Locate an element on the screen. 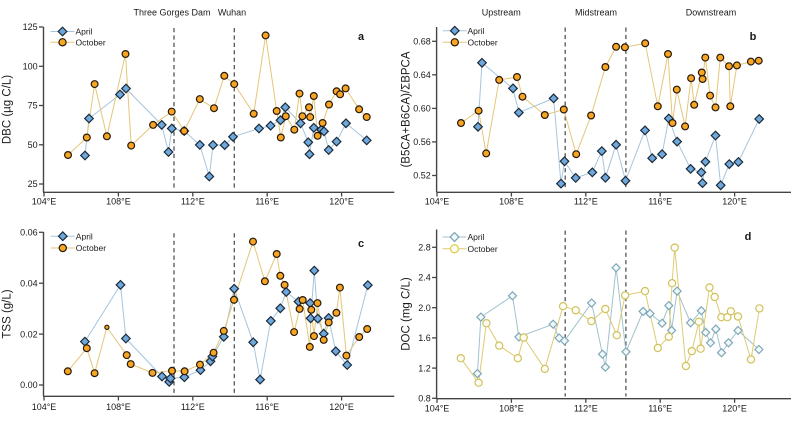  svg-text: 0.8 is located at coordinates (424, 399).